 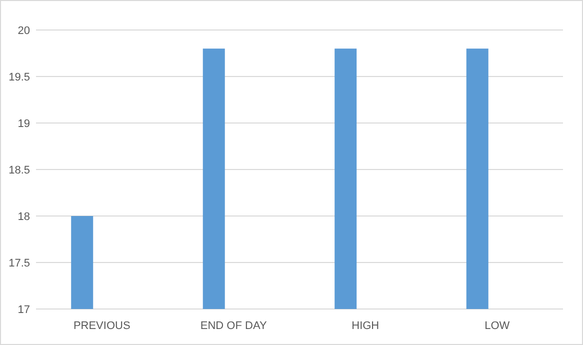 What do you see at coordinates (497, 326) in the screenshot?
I see `x-tick-label: LOW` at bounding box center [497, 326].